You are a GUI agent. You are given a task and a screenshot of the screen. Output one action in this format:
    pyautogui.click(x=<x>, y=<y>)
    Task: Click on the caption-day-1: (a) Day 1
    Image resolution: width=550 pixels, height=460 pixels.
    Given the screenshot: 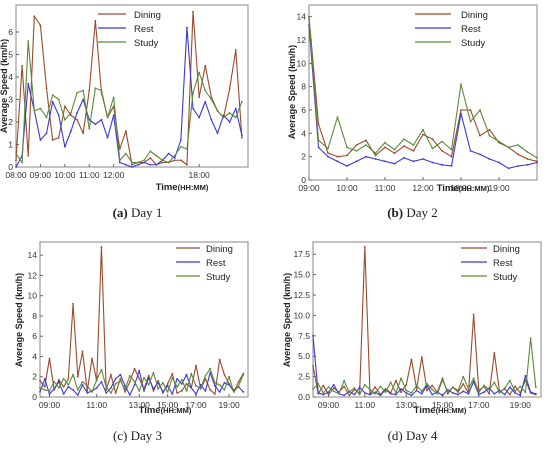 What is the action you would take?
    pyautogui.click(x=137, y=213)
    